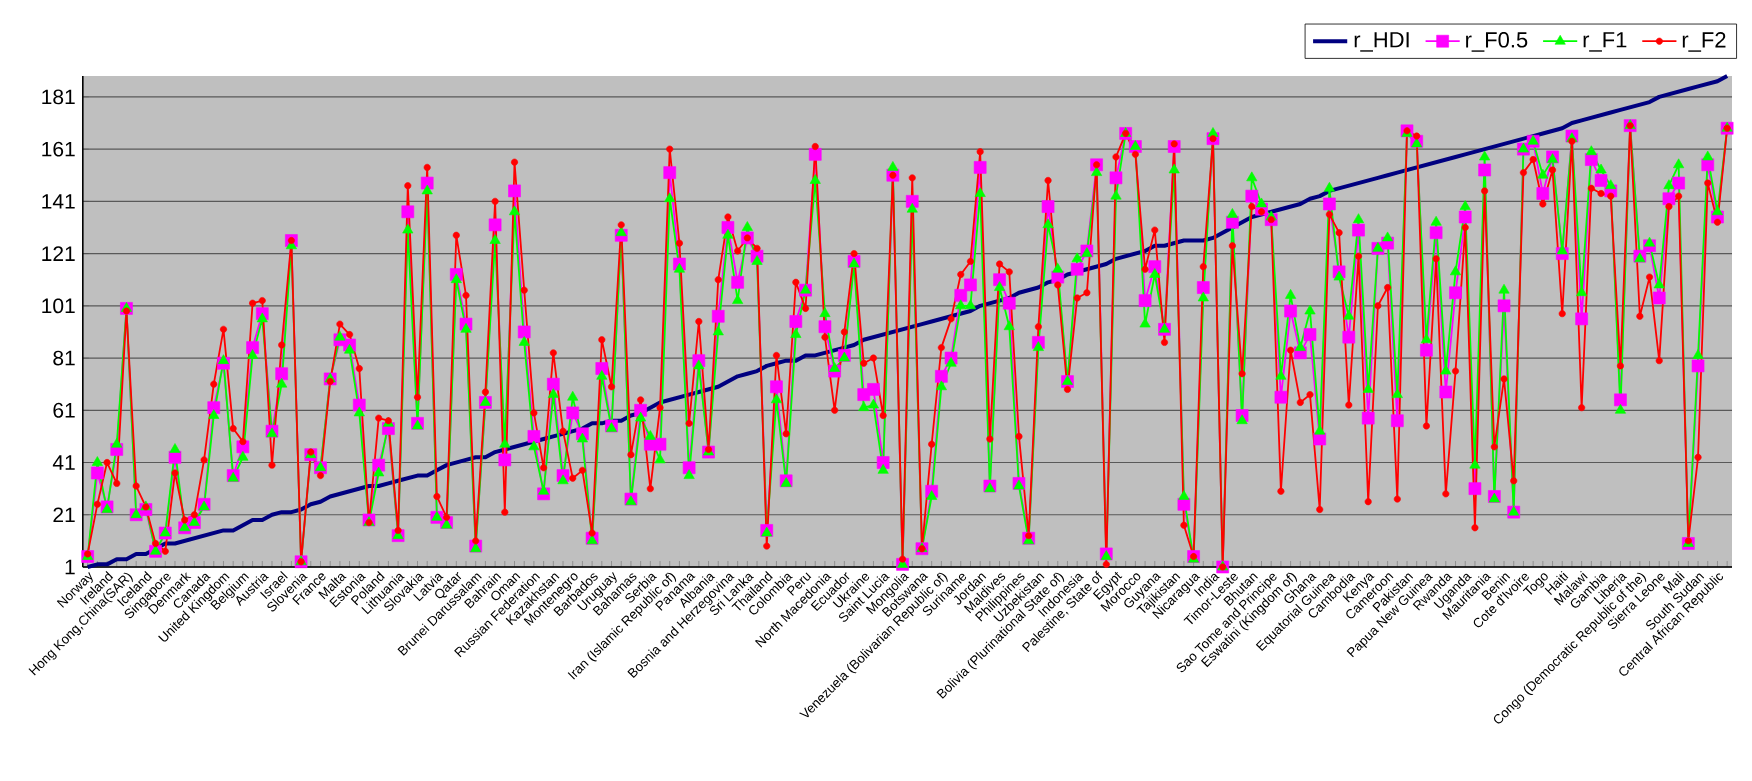 Image resolution: width=1752 pixels, height=781 pixels. Describe the element at coordinates (58, 201) in the screenshot. I see `y-tick-label: 141` at that location.